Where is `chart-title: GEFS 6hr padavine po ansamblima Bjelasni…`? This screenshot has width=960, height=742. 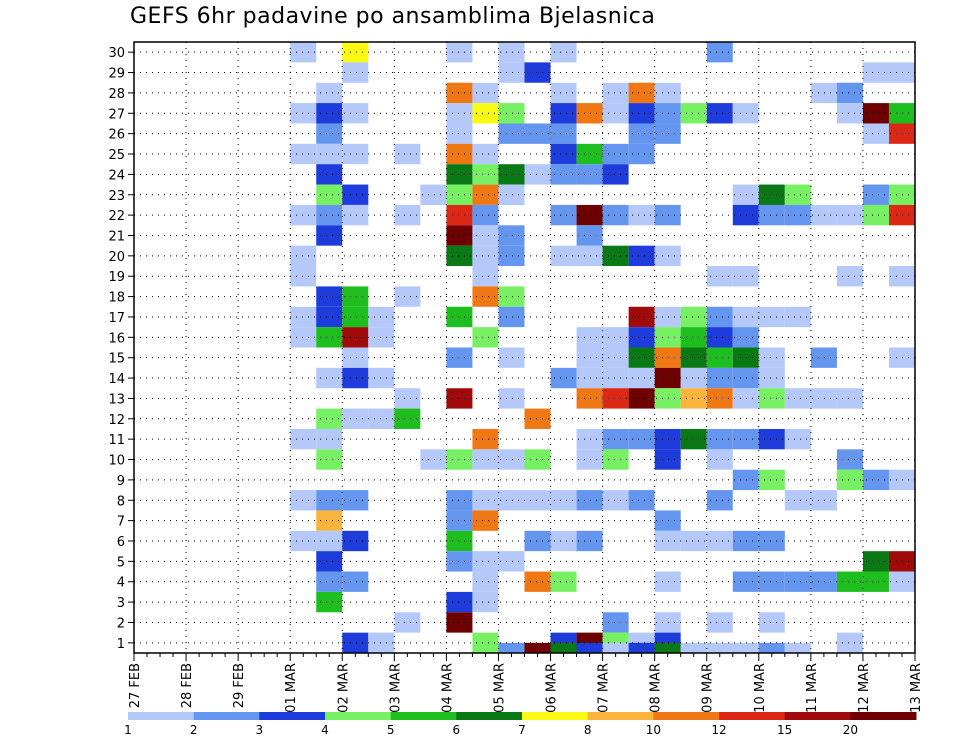 chart-title: GEFS 6hr padavine po ansamblima Bjelasni… is located at coordinates (393, 16).